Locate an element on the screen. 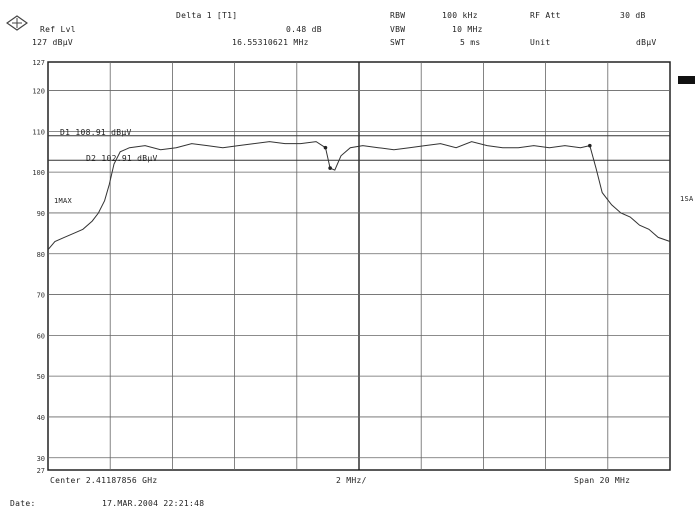  logo-icon is located at coordinates (17, 23).